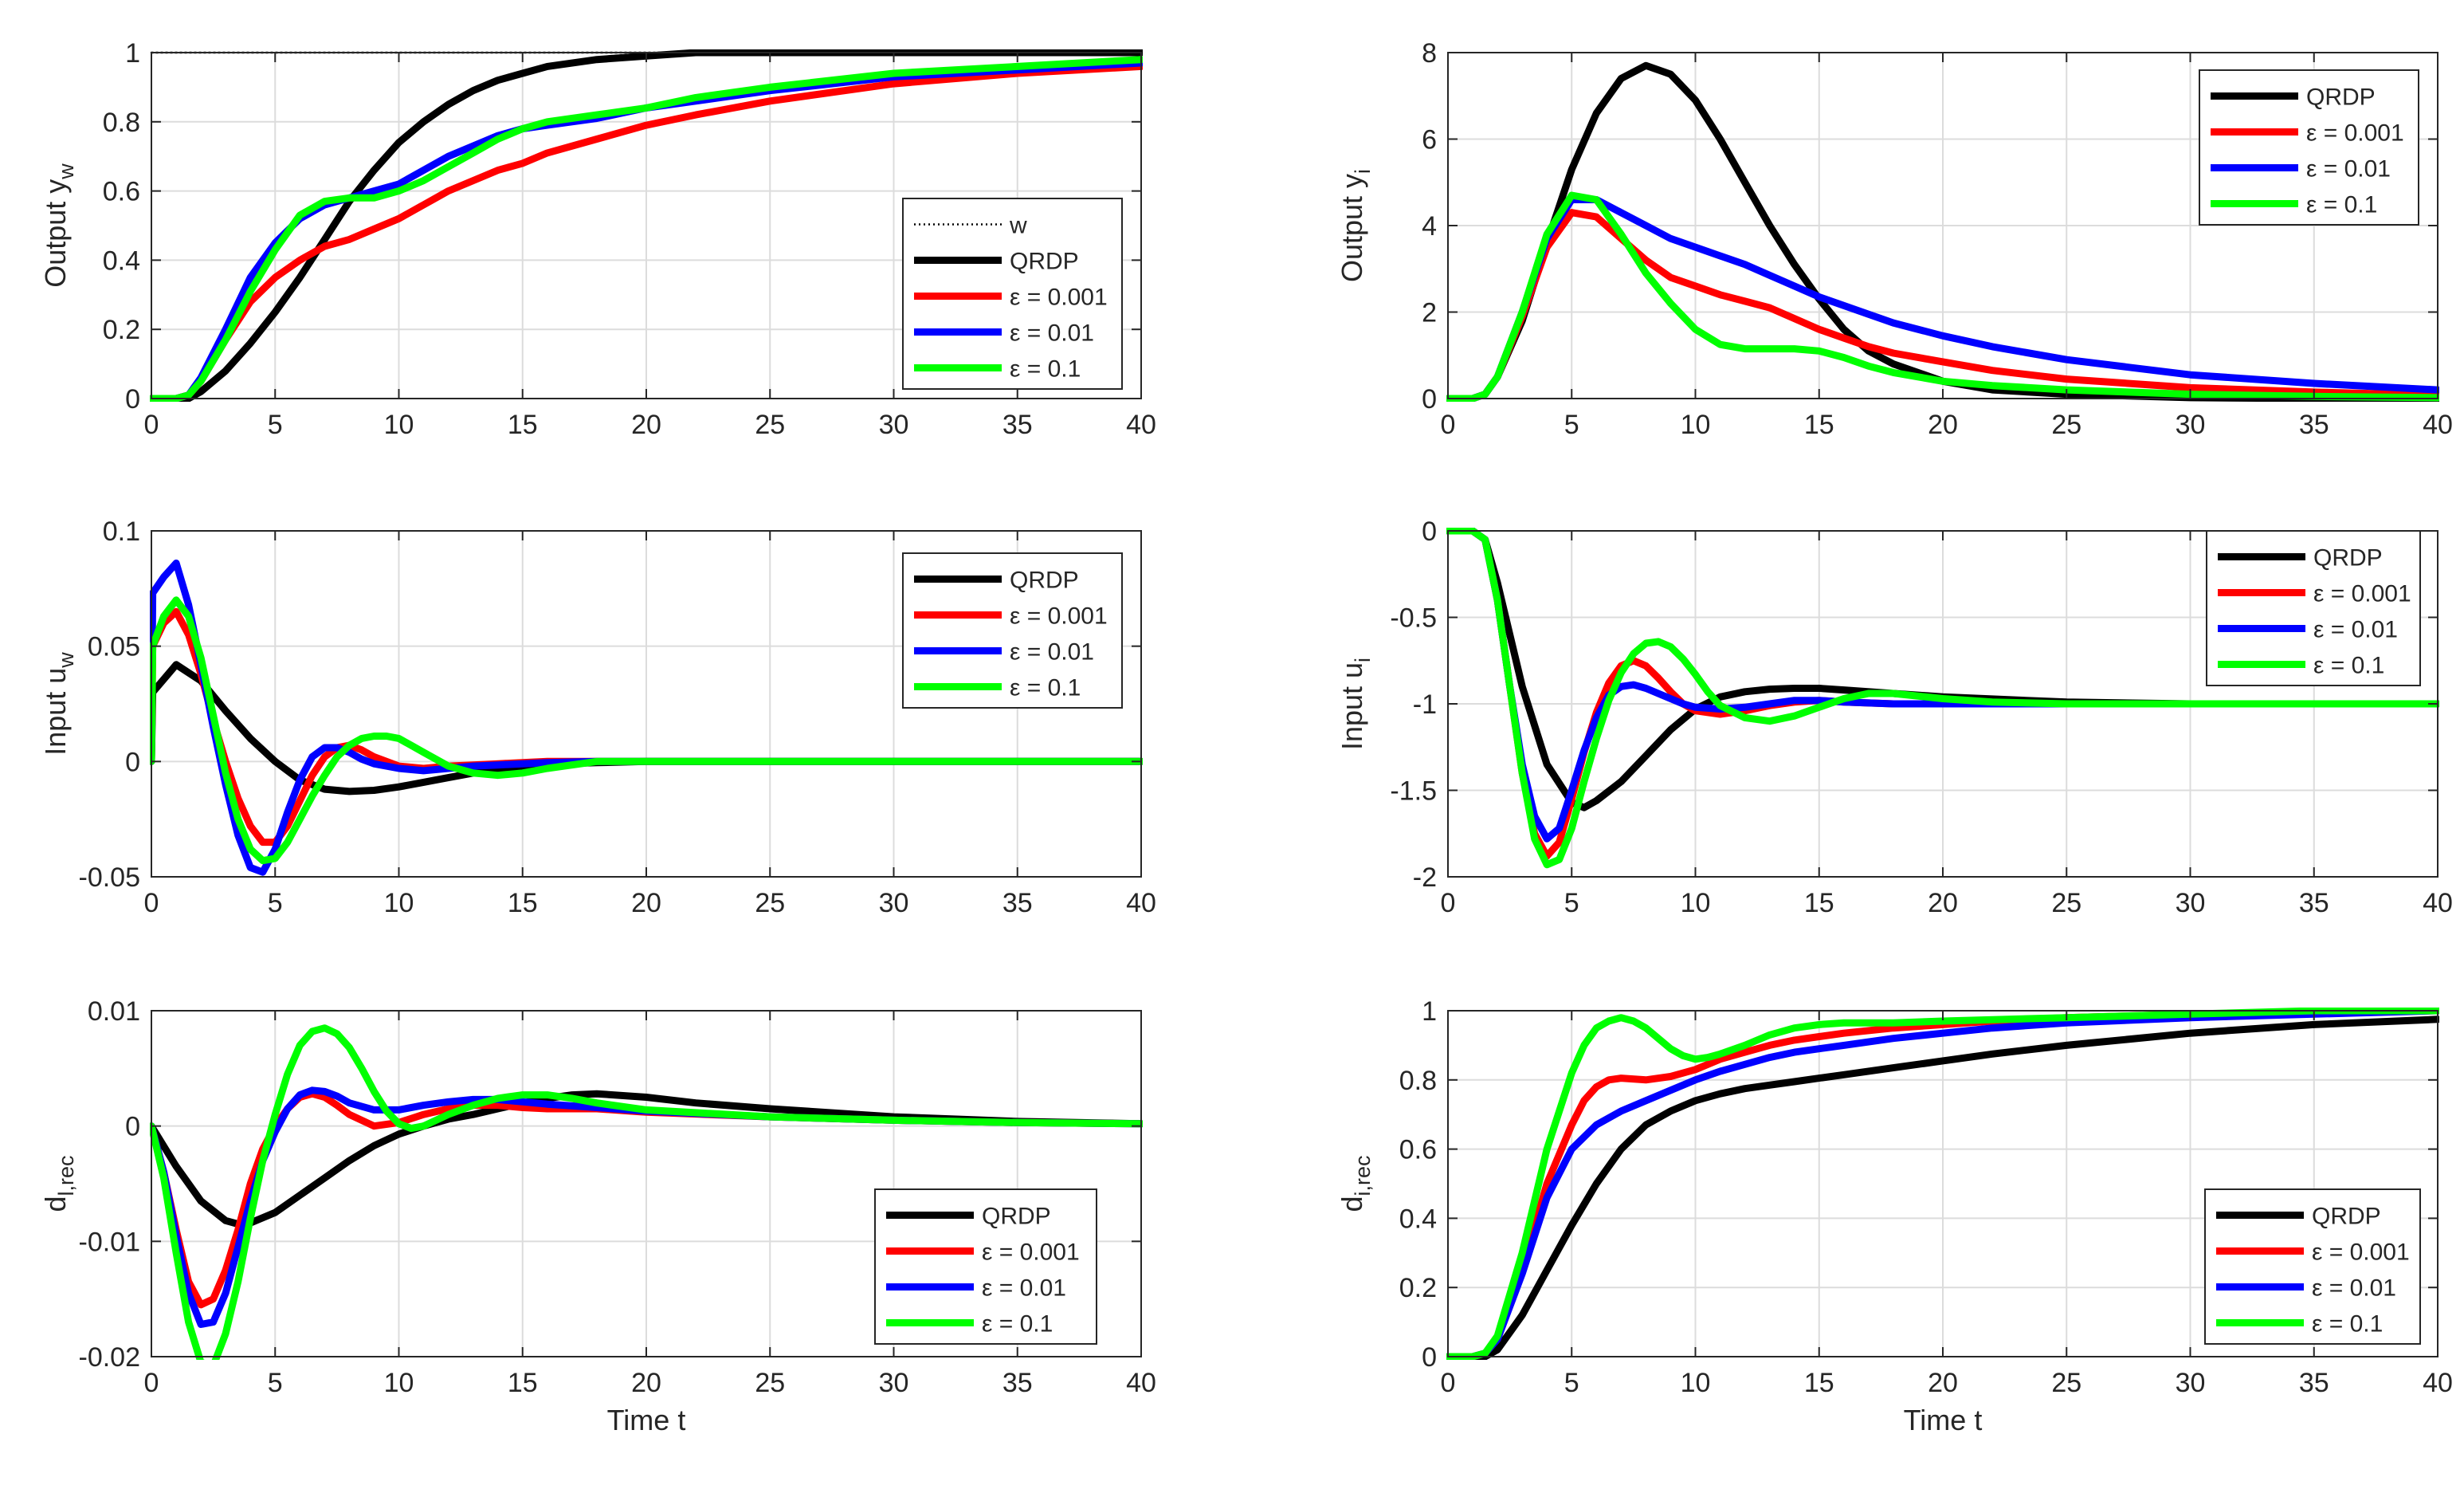  What do you see at coordinates (1429, 227) in the screenshot?
I see `y-tick-label: 4` at bounding box center [1429, 227].